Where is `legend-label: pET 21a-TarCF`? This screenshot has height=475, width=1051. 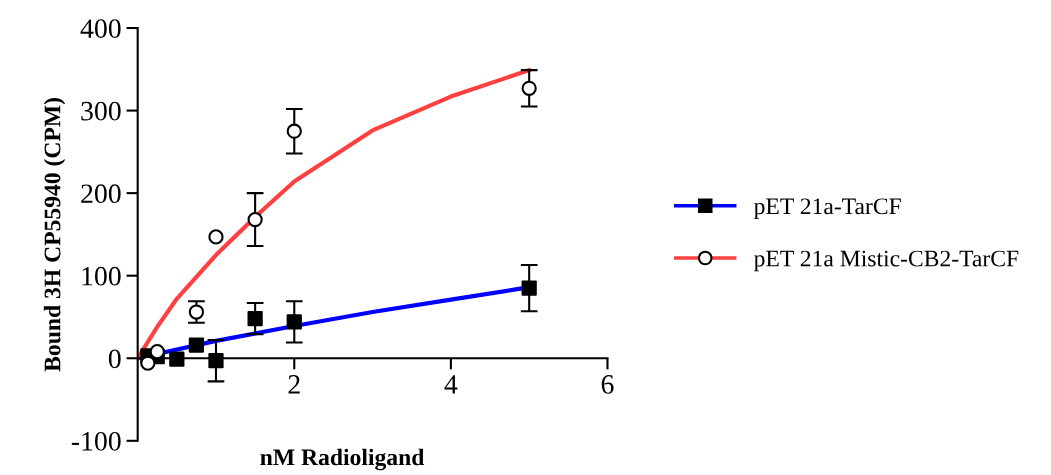 legend-label: pET 21a-TarCF is located at coordinates (827, 209).